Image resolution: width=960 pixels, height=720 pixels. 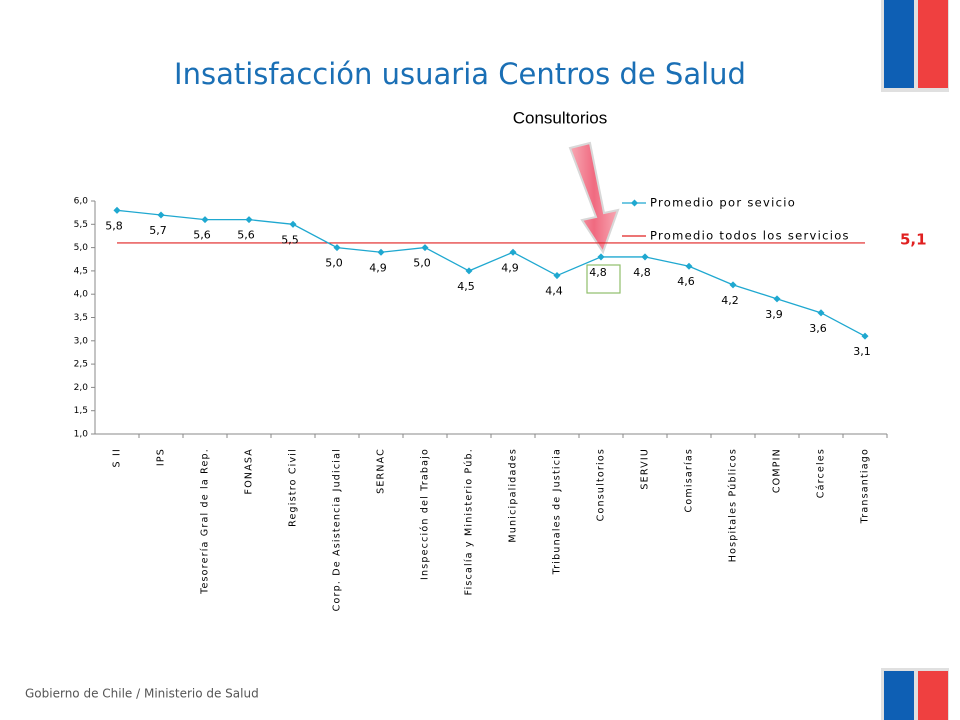 I want to click on data-label: 4,2, so click(x=730, y=300).